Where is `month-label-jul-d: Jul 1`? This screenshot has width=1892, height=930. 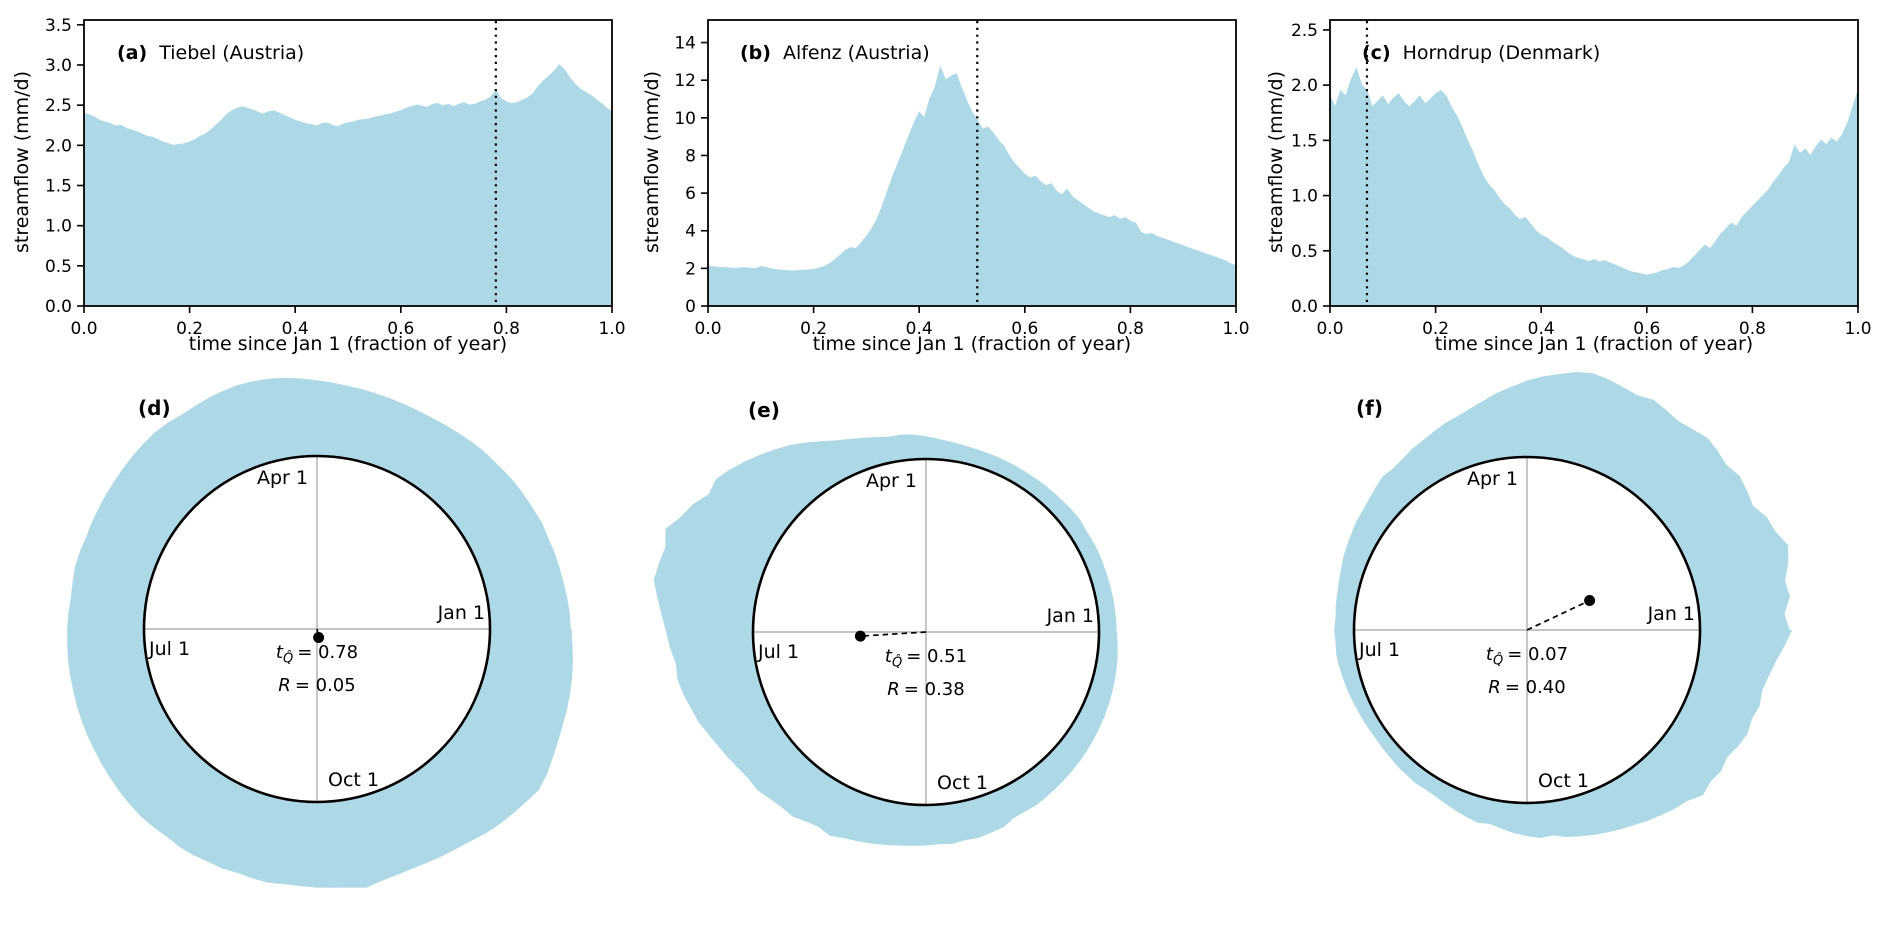 month-label-jul-d: Jul 1 is located at coordinates (169, 649).